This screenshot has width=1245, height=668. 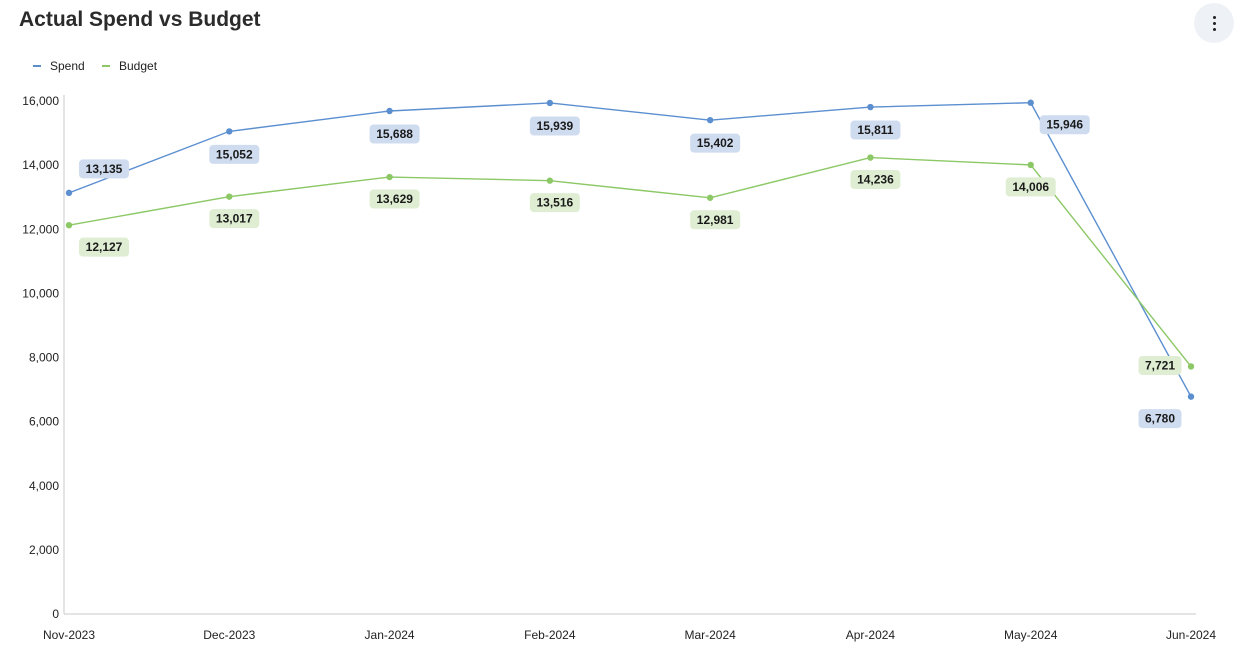 I want to click on data-label-text: 14,006, so click(x=1030, y=187).